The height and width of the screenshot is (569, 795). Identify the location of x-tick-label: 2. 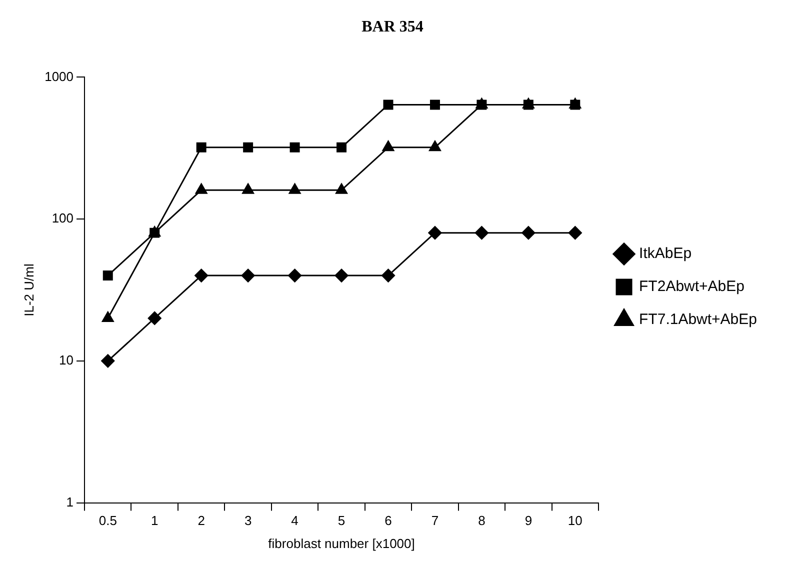
(201, 520).